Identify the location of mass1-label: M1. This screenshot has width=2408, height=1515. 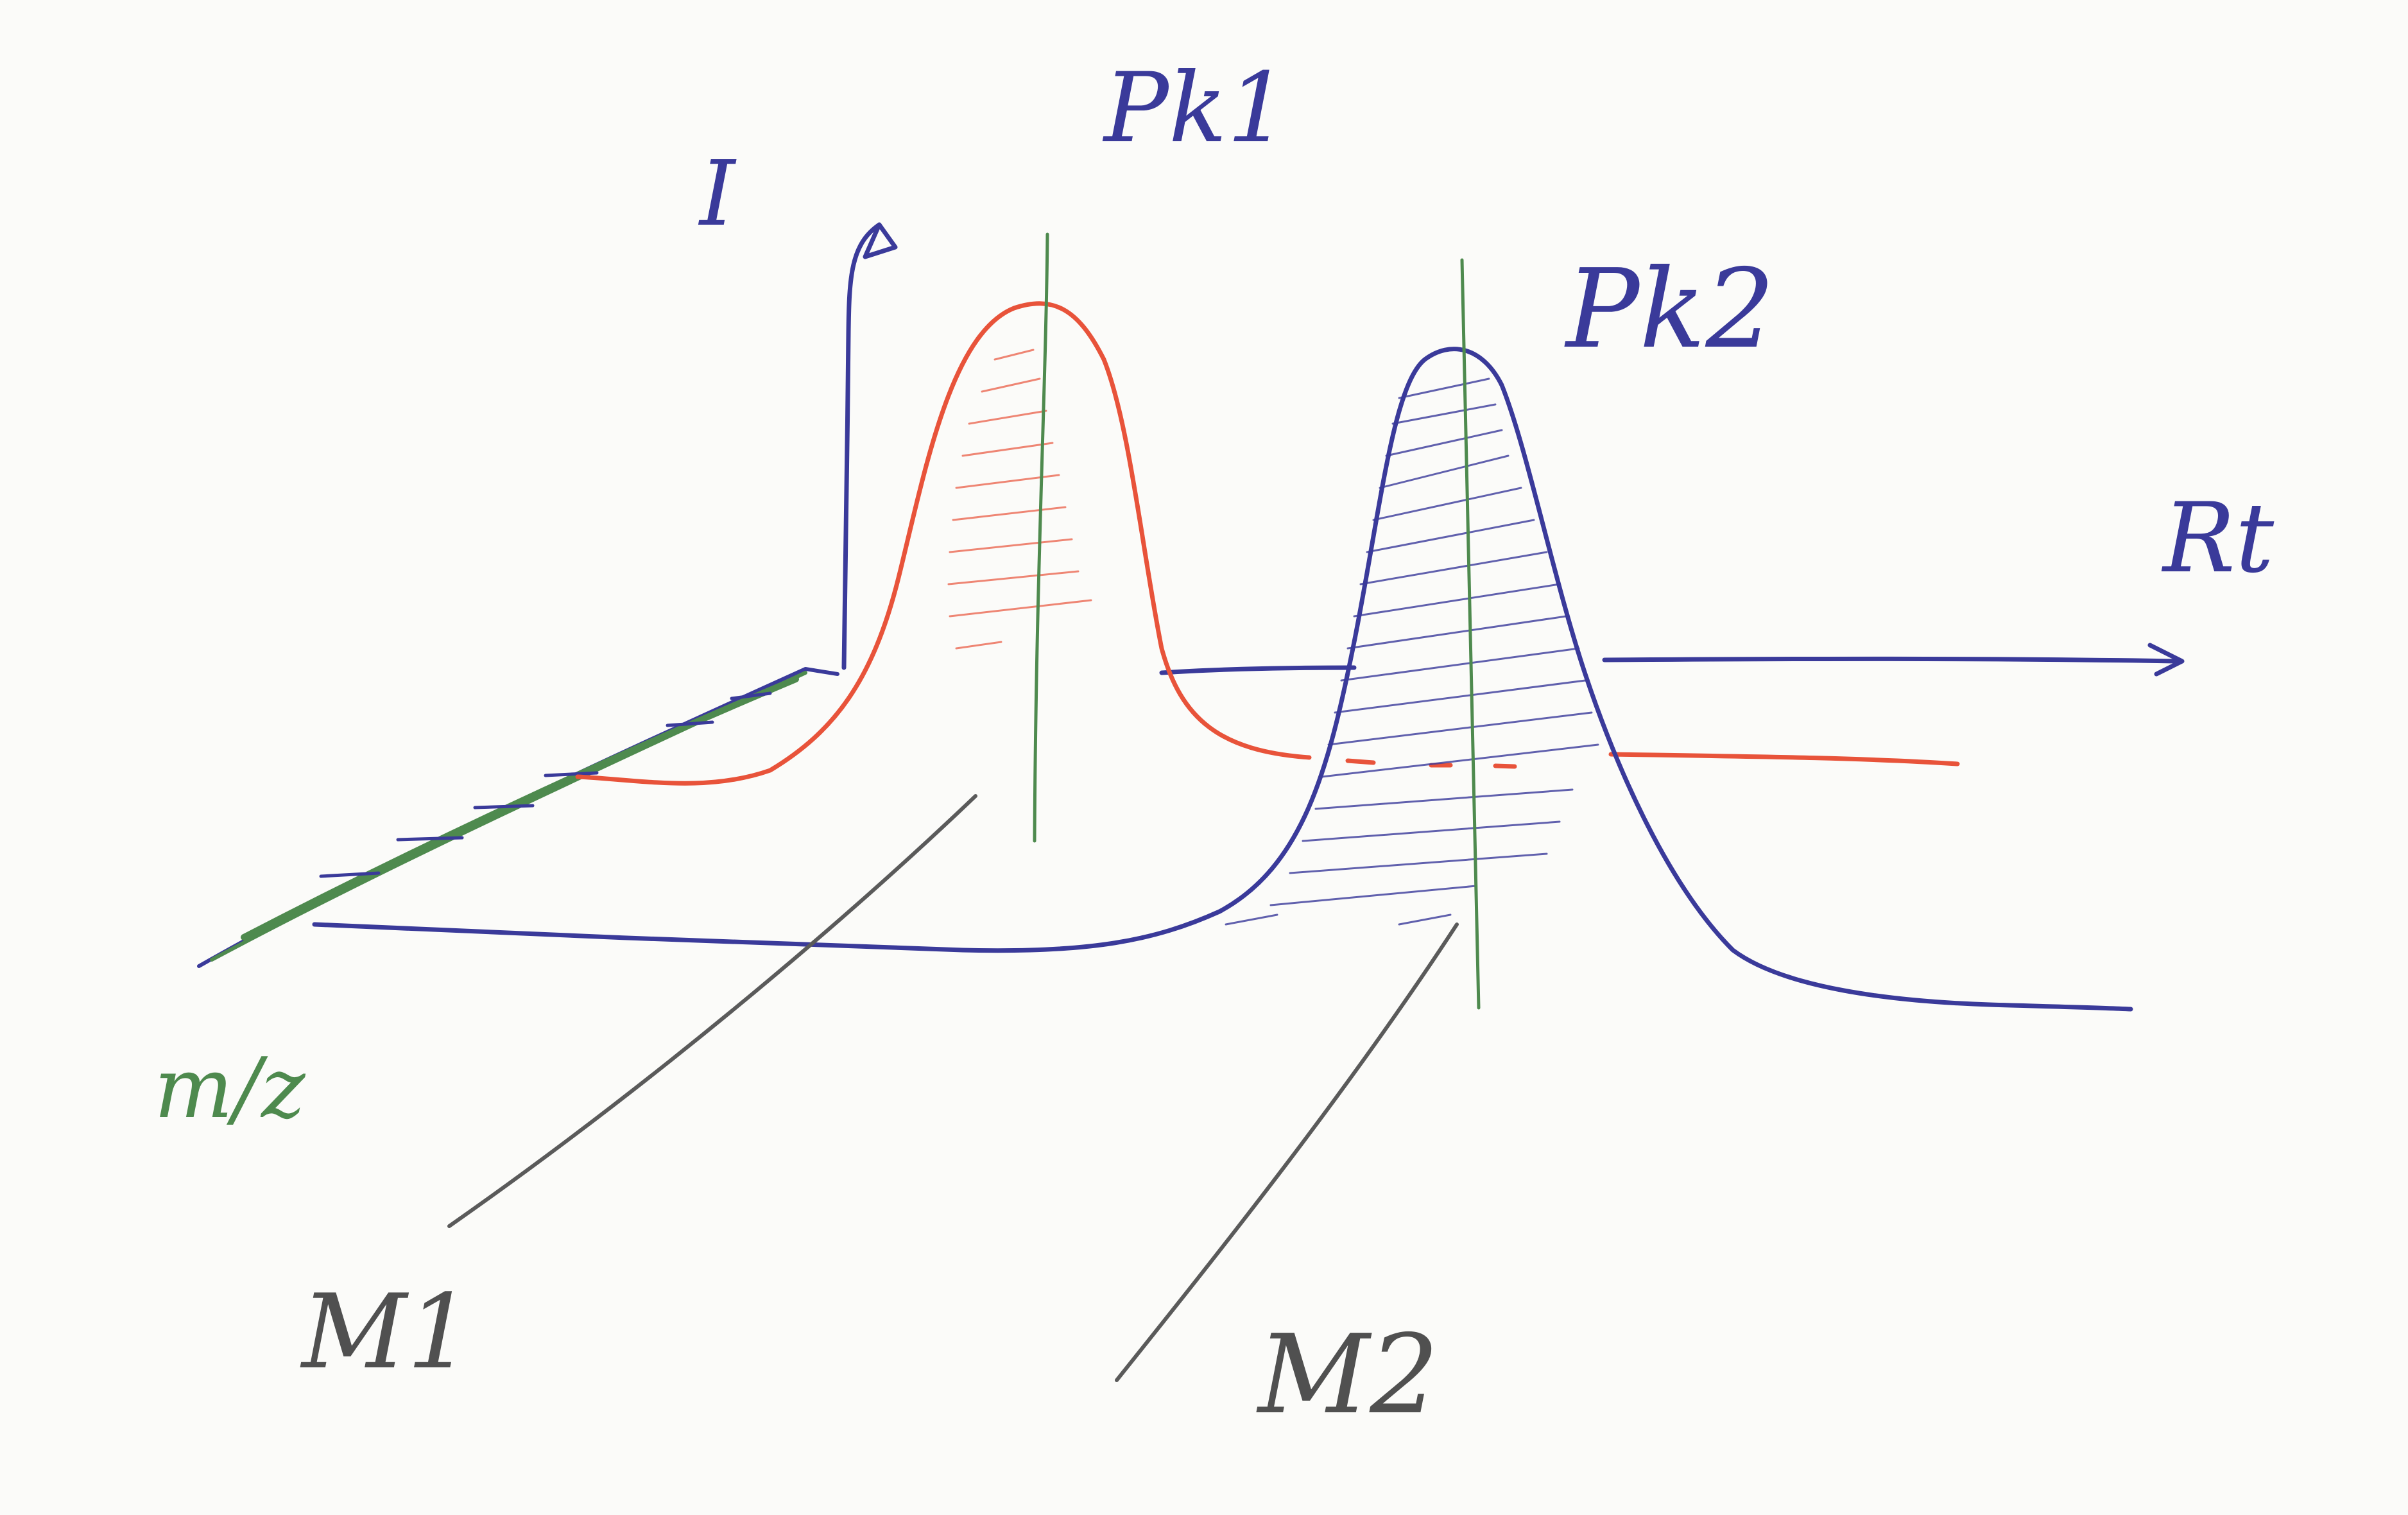
(386, 1332).